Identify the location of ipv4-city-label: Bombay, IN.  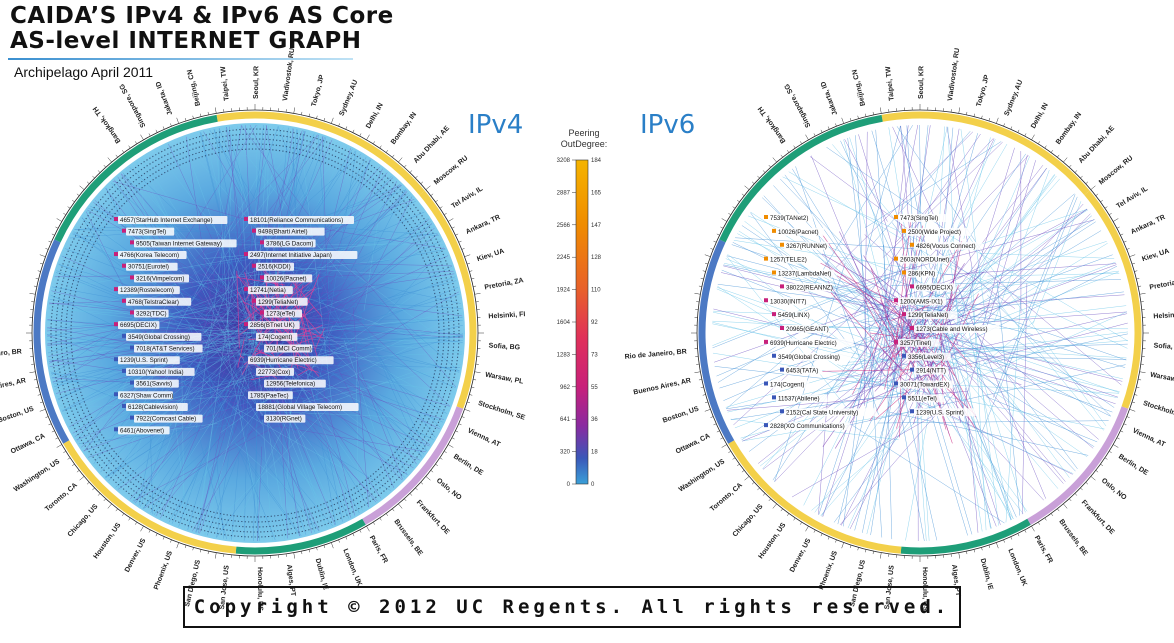
(404, 128).